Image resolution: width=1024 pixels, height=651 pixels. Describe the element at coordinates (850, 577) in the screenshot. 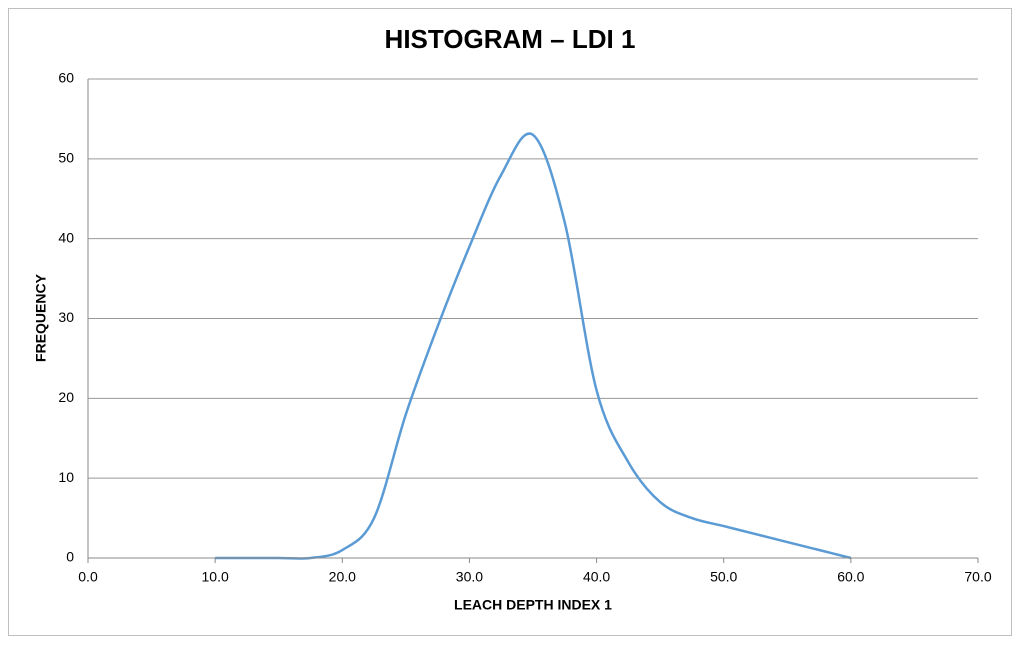

I see `x-tick-label: 60.0` at that location.